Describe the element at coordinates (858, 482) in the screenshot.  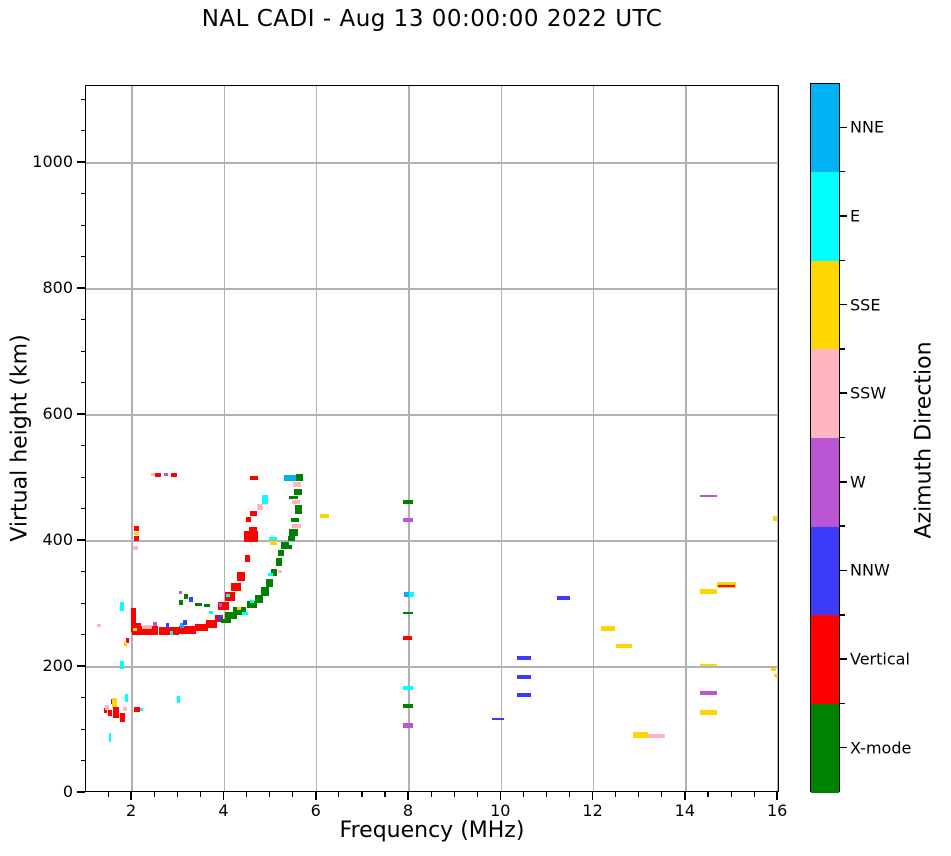
I see `colorbar-tick-label-W: W` at that location.